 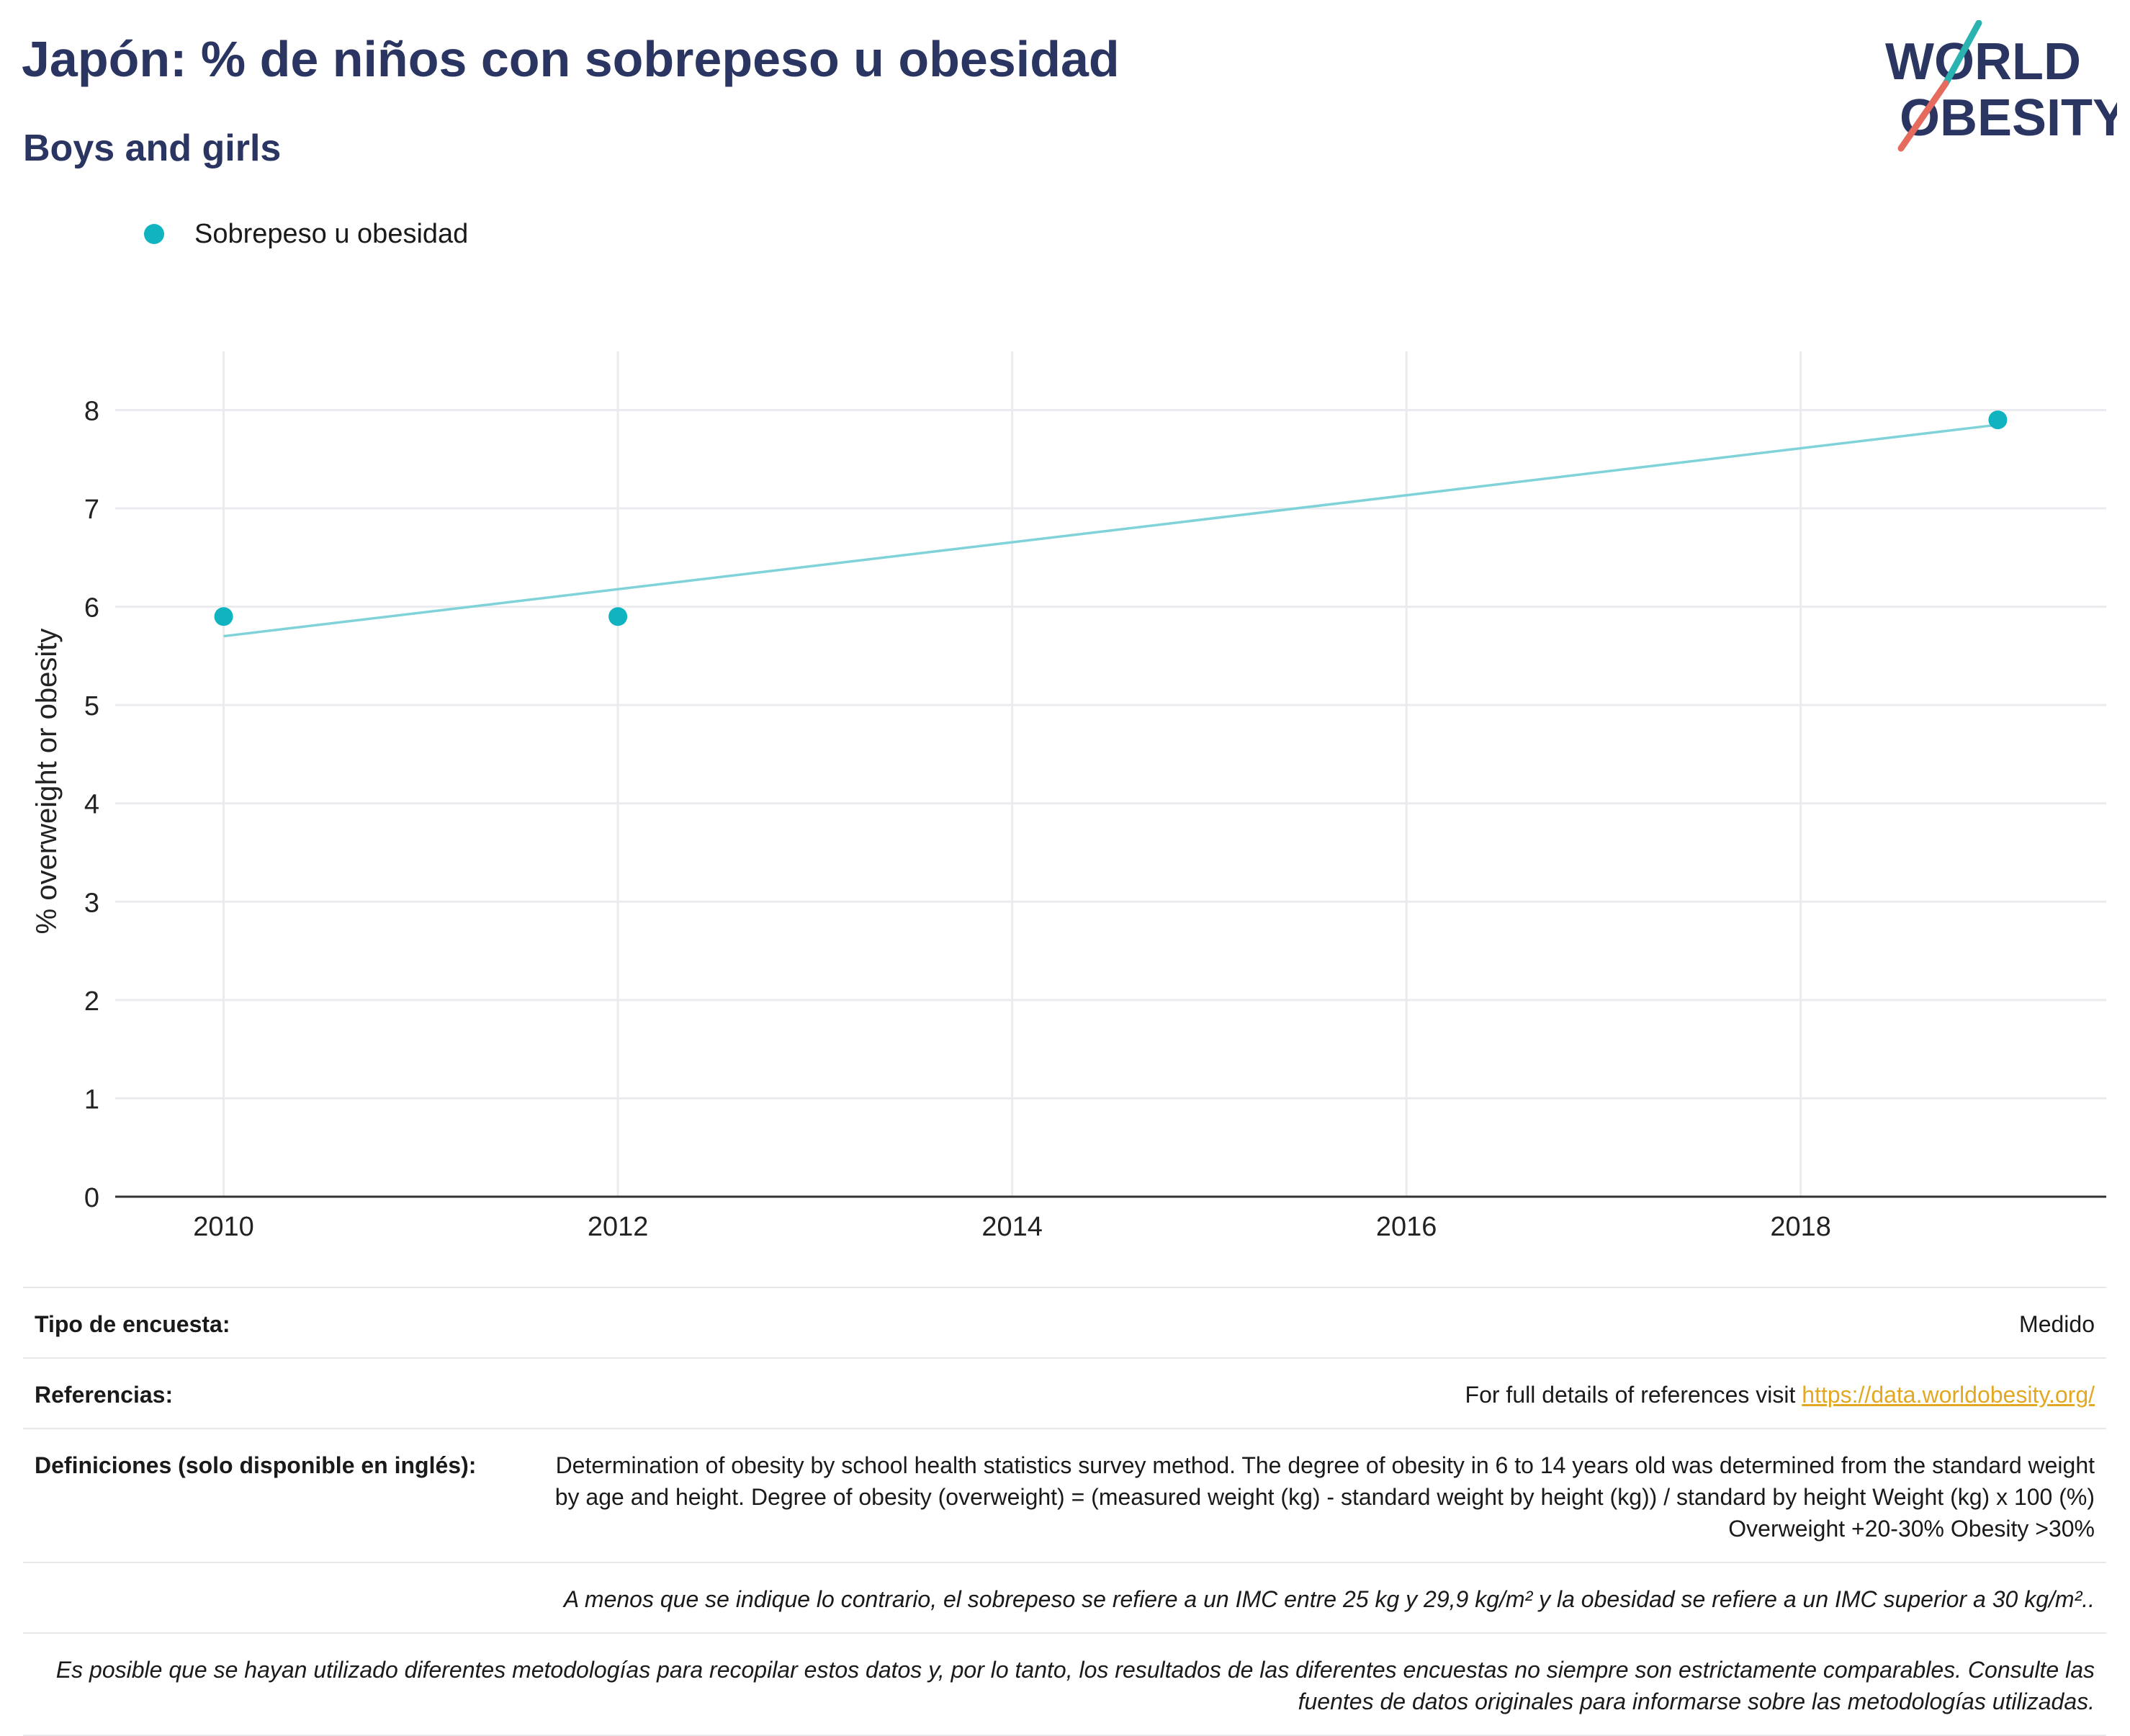 I want to click on references-link: https://data.worldobesity.org/, so click(x=1948, y=1395).